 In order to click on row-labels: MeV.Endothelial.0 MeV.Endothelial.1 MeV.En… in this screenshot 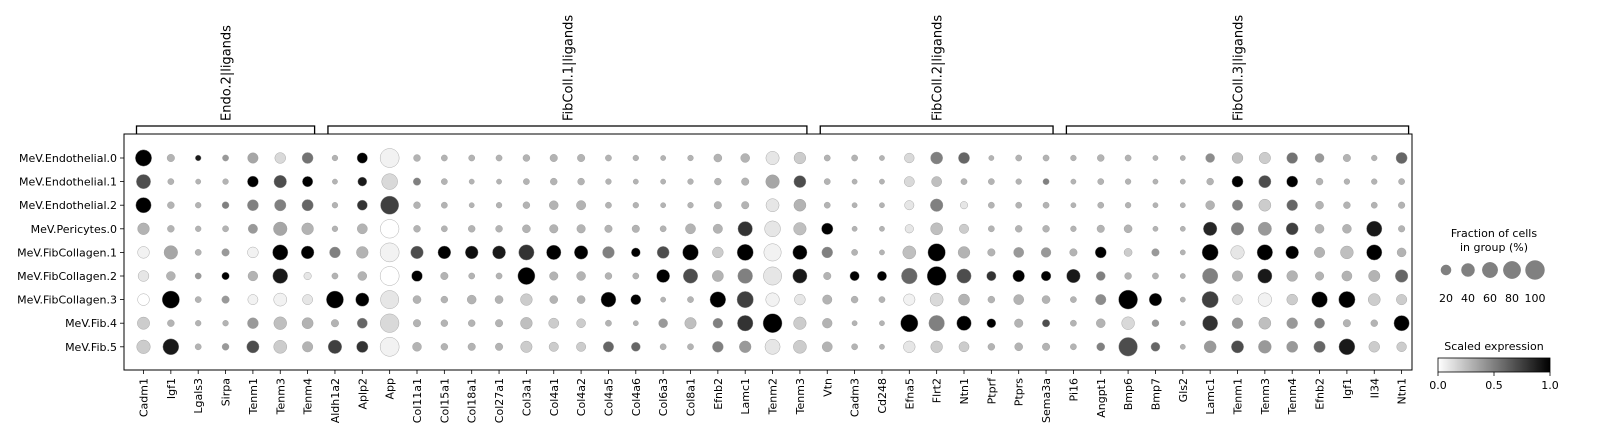, I will do `click(70, 253)`.